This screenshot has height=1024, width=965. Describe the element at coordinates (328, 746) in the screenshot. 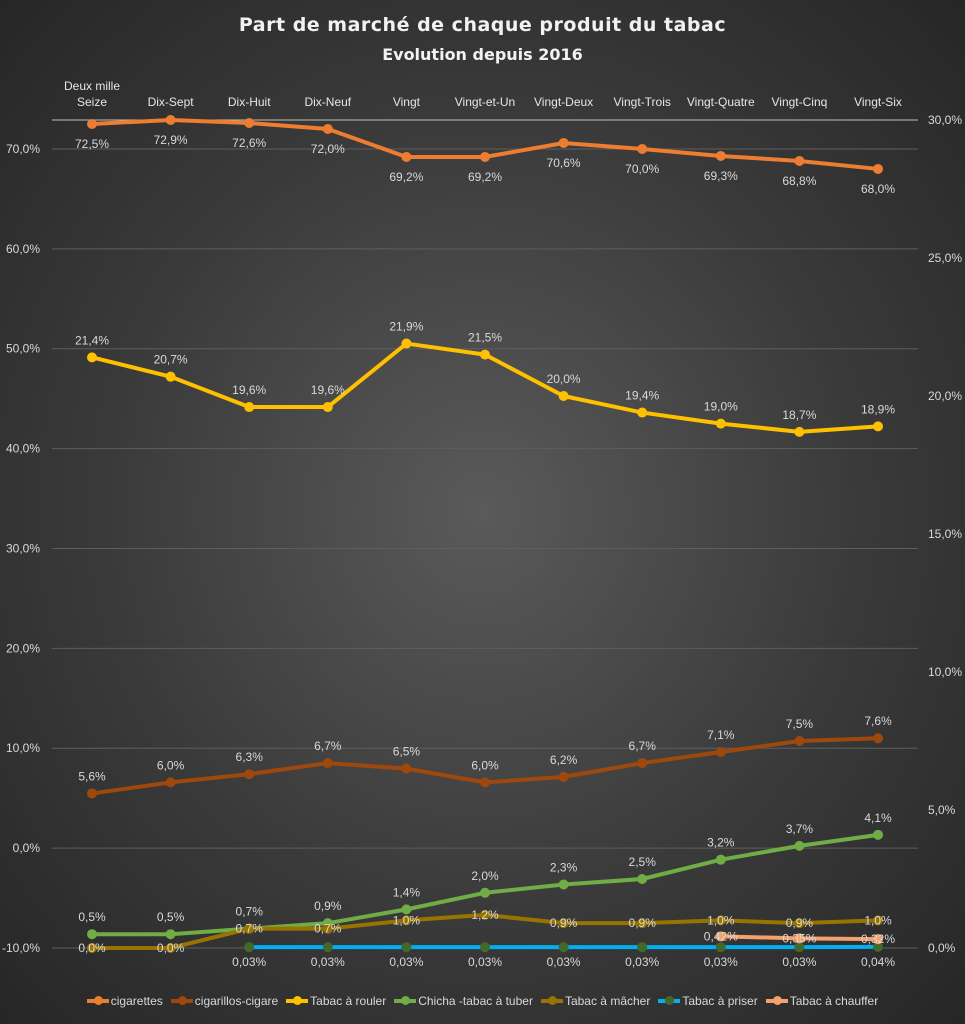

I see `data-label: 6,7%` at that location.